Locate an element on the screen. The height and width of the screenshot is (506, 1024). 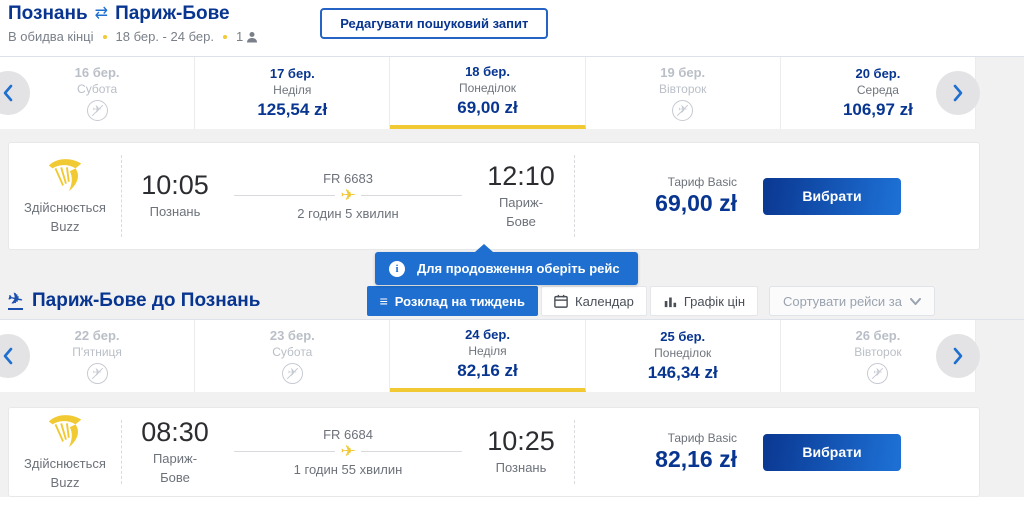
route-column: FR 6683 ✈ 2 годин 5 хвилин is located at coordinates (348, 196).